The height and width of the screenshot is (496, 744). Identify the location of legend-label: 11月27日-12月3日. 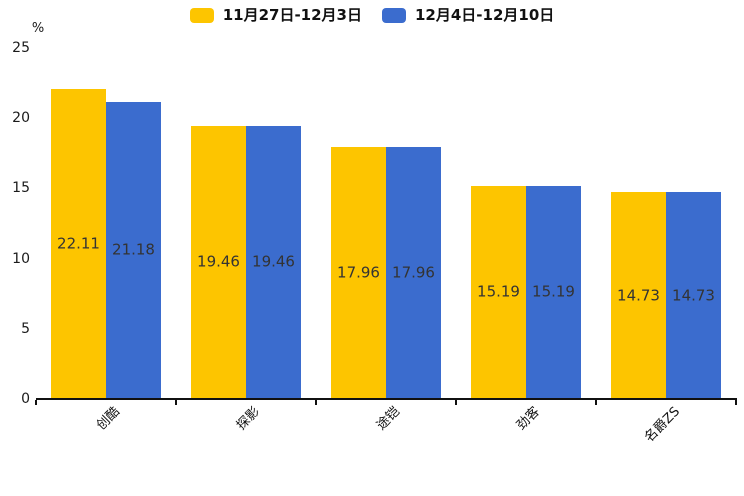
(292, 15).